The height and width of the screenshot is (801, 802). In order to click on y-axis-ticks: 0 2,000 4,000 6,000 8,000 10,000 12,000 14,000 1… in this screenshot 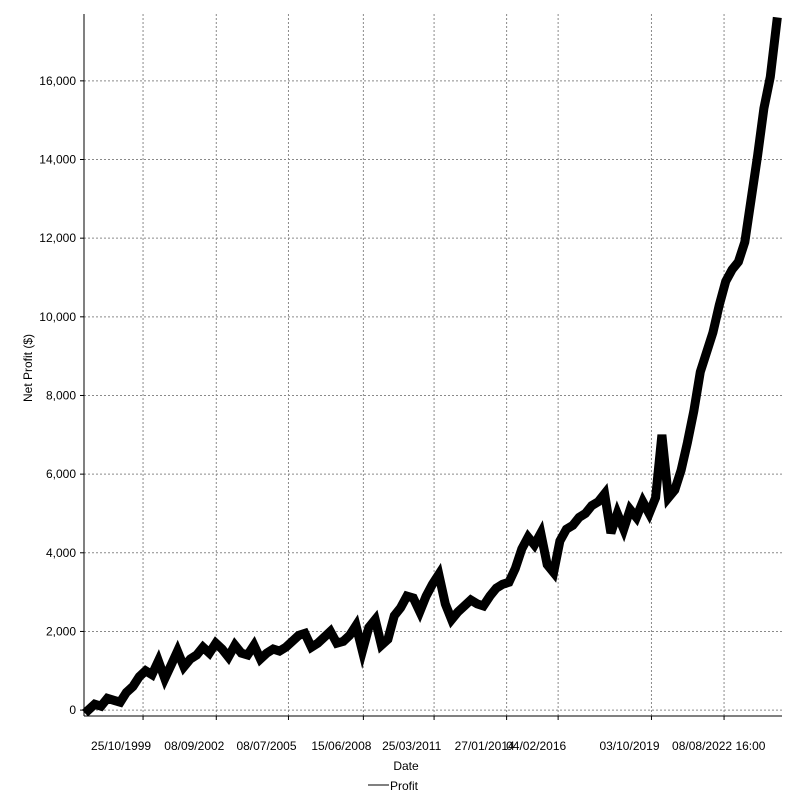, I will do `click(61, 395)`.